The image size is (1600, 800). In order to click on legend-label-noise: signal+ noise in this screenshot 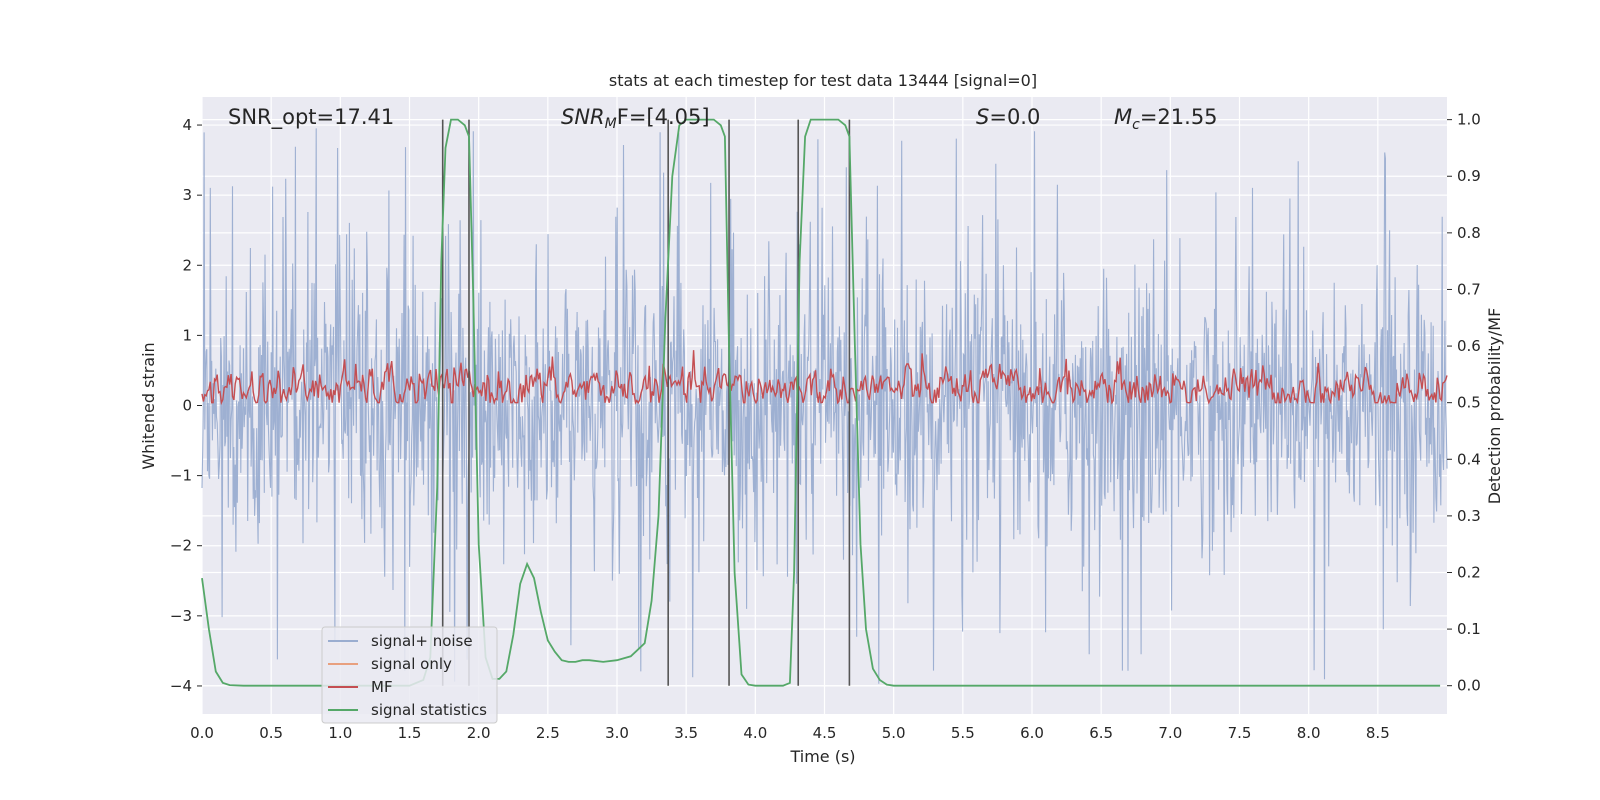, I will do `click(422, 641)`.